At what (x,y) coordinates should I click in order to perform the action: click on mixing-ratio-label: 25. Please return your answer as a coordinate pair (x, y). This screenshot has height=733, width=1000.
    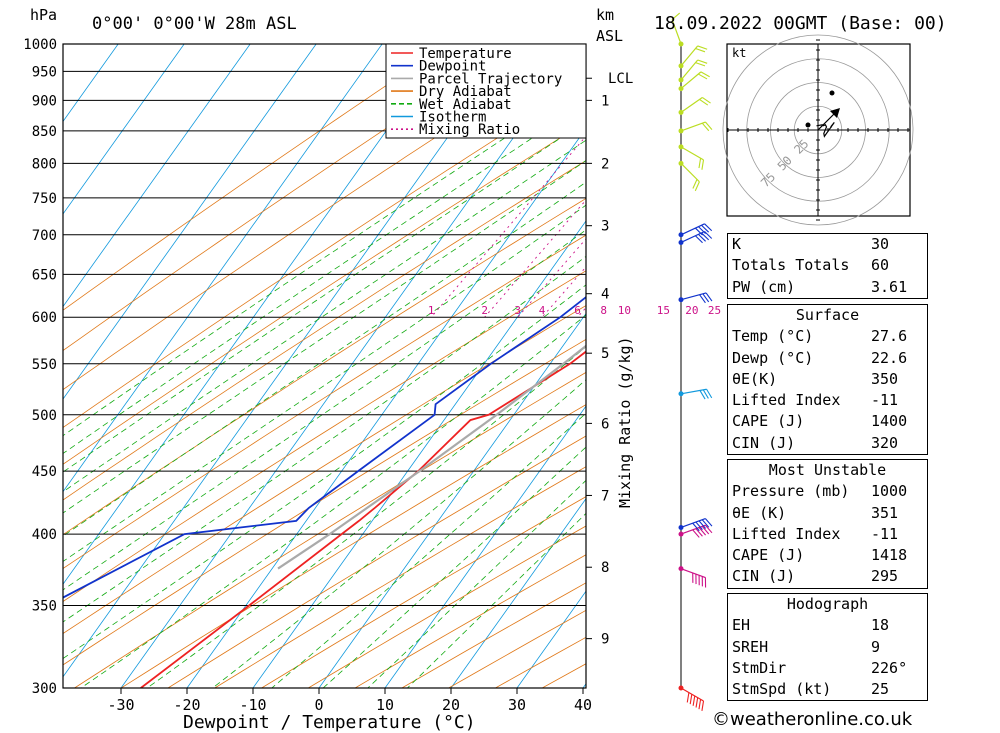
    Looking at the image, I should click on (714, 310).